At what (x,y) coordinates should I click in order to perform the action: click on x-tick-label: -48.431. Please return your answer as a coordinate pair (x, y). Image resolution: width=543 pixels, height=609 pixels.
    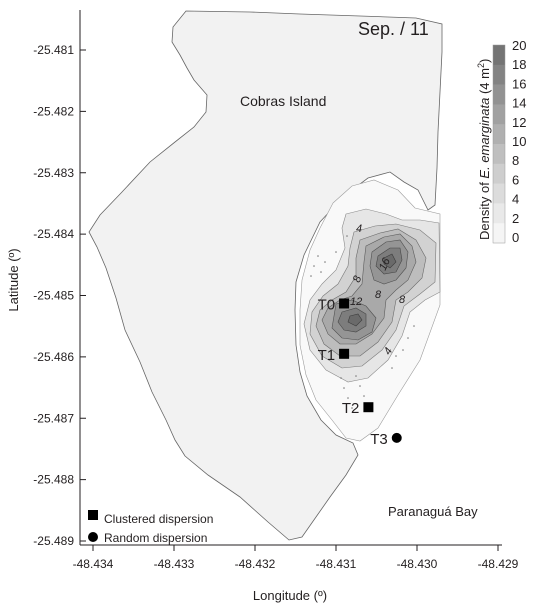
    Looking at the image, I should click on (336, 564).